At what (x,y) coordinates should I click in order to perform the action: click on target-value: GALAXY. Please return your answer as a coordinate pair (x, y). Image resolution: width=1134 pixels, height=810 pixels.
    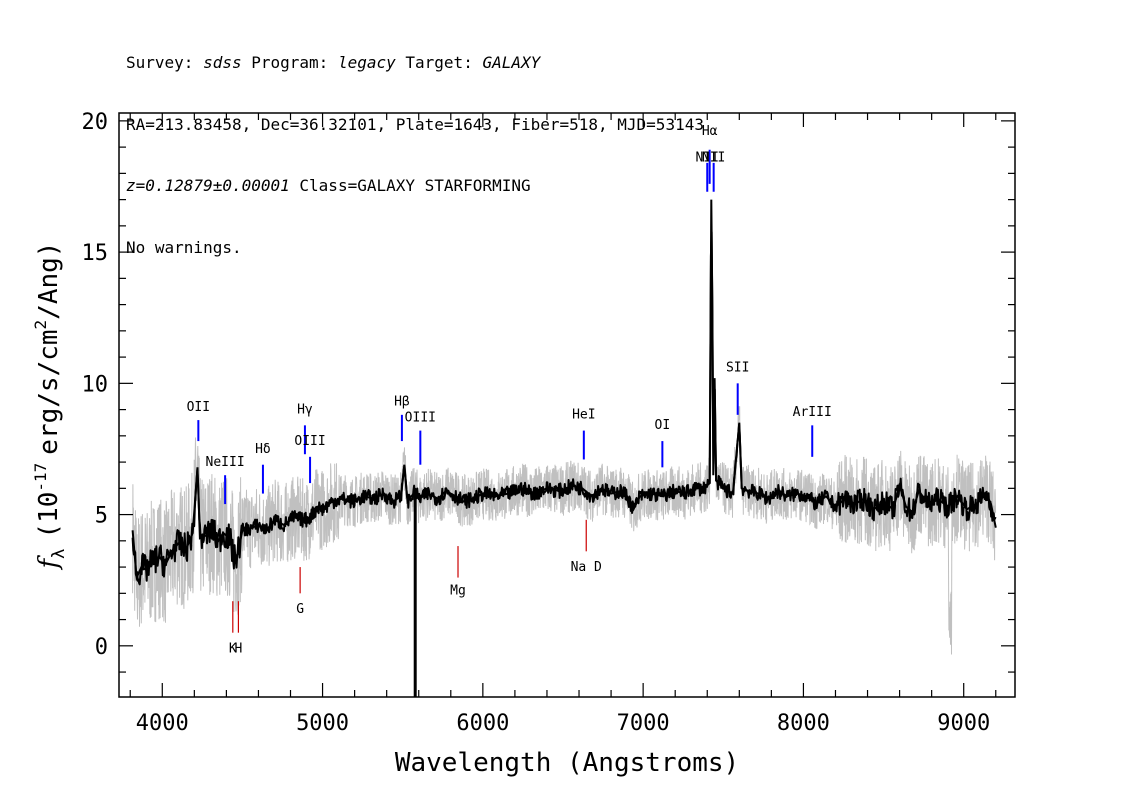
    Looking at the image, I should click on (511, 62).